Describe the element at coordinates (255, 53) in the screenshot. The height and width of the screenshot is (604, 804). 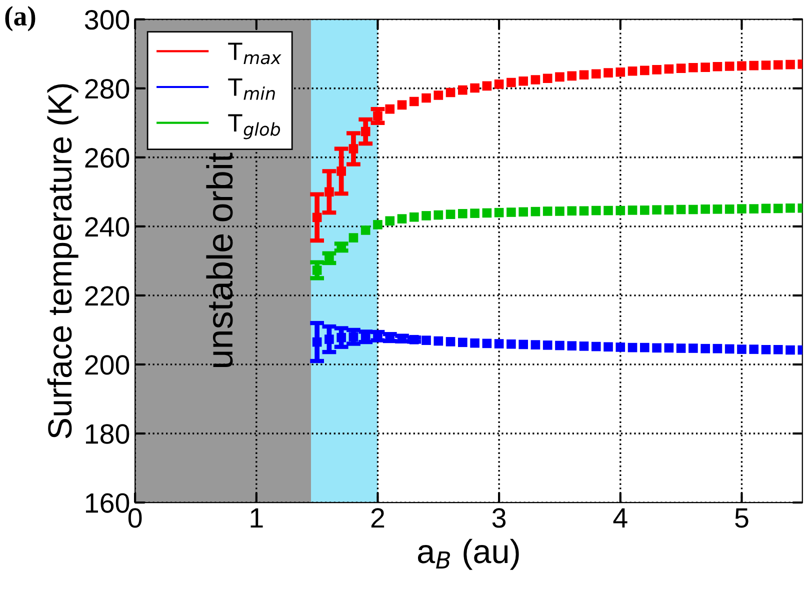
I see `legend-label: T$_{max}$` at that location.